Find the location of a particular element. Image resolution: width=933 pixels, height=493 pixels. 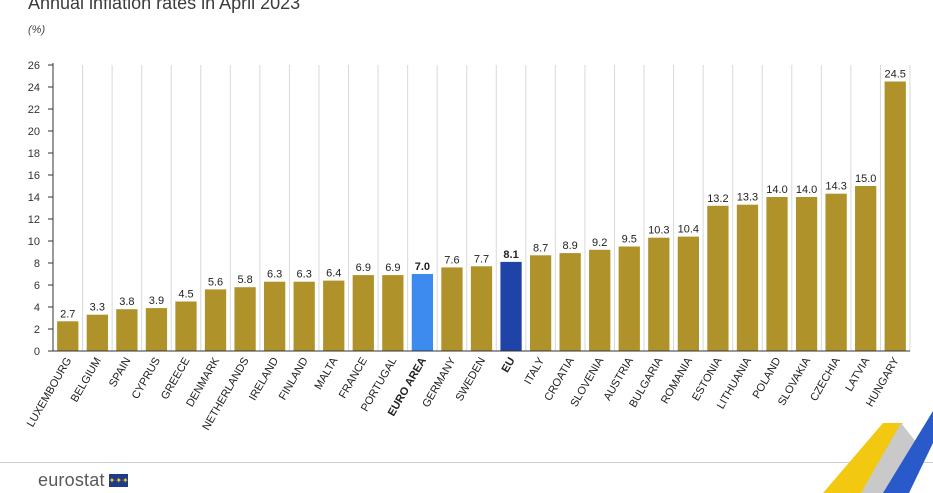

value-label-hungary: 24.5 is located at coordinates (895, 75).